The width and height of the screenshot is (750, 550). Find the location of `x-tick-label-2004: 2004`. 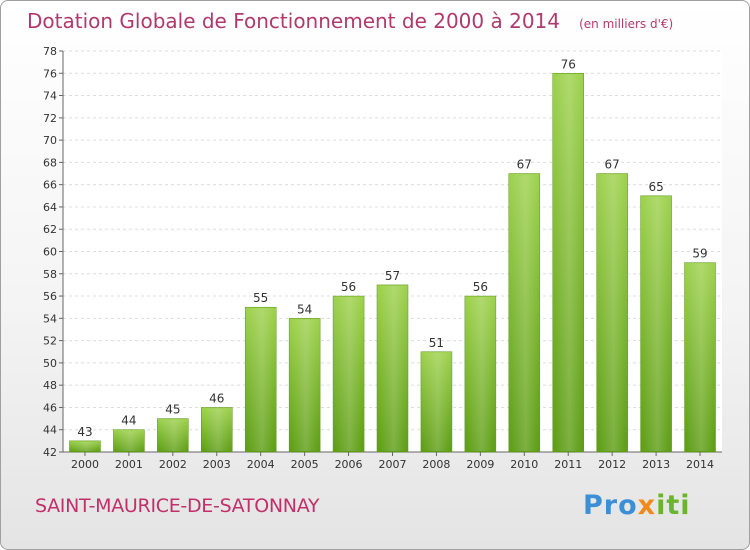

x-tick-label-2004: 2004 is located at coordinates (261, 464).